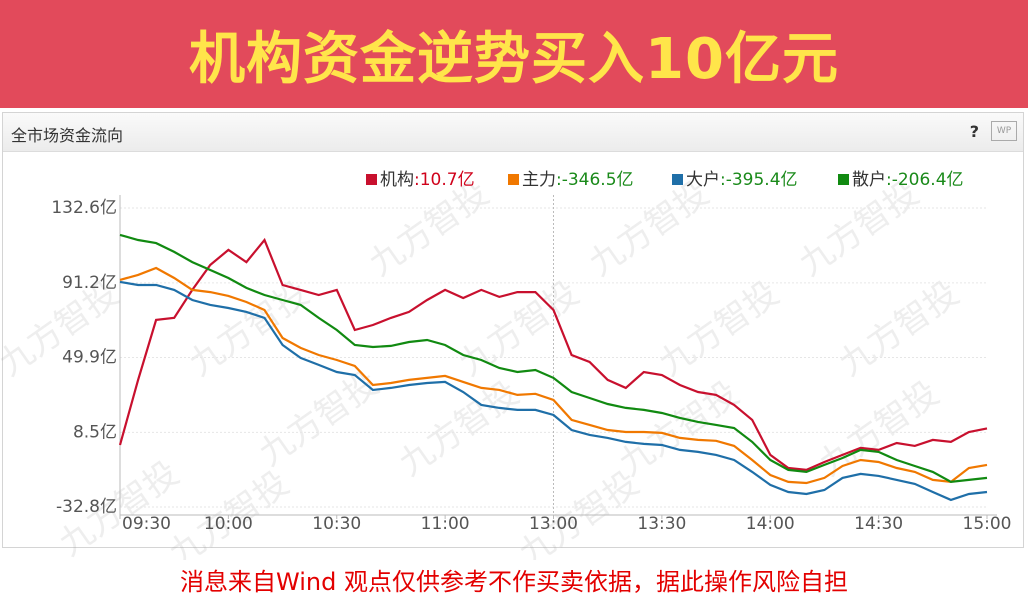  What do you see at coordinates (228, 524) in the screenshot?
I see `x-tick-label: 10:00` at bounding box center [228, 524].